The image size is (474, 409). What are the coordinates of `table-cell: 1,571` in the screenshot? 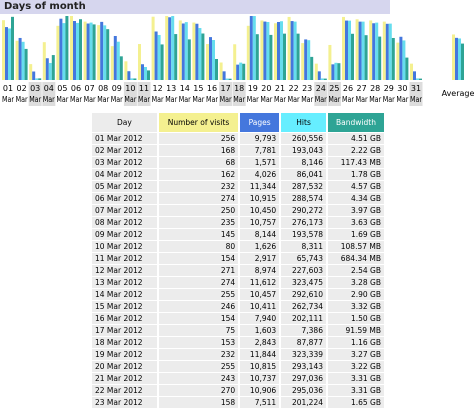 It's located at (260, 162).